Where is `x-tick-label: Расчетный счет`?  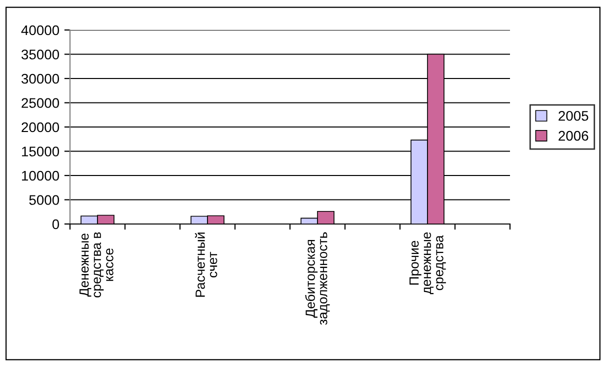 x-tick-label: Расчетный счет is located at coordinates (206, 264).